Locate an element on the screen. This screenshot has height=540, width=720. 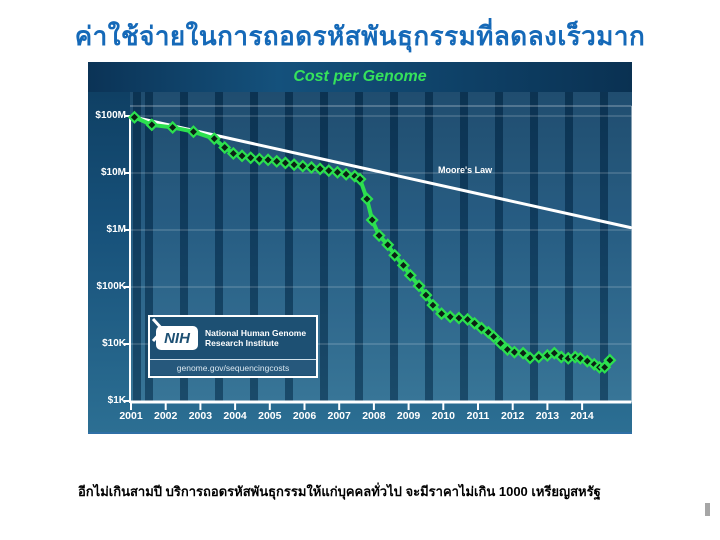
moores-law-line is located at coordinates (382, 172).